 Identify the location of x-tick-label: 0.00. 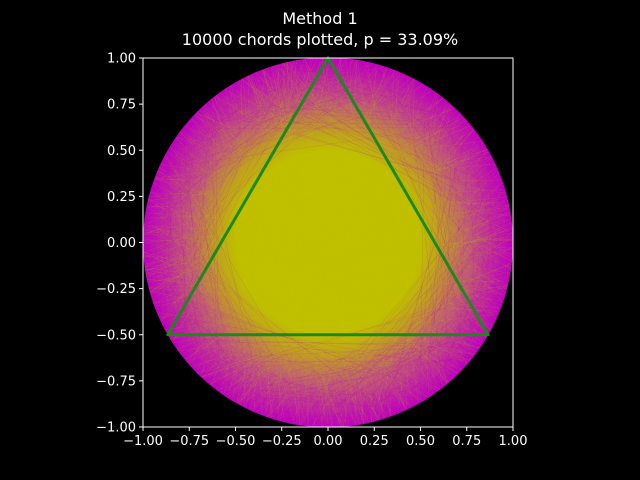
(328, 441).